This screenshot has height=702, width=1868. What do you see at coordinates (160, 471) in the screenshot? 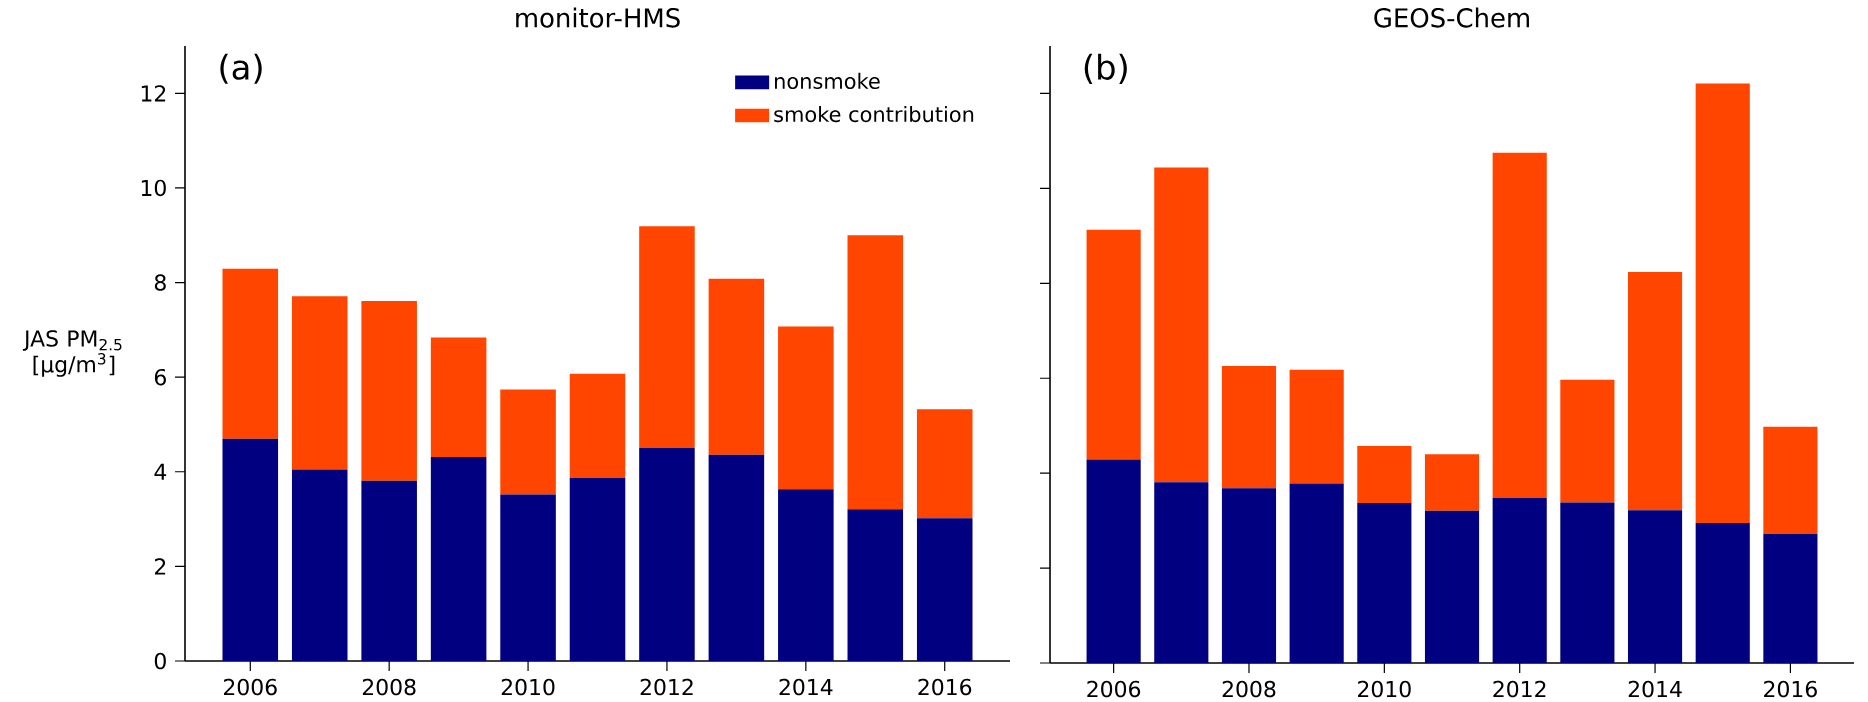
I see `y-tick-label: 4` at bounding box center [160, 471].